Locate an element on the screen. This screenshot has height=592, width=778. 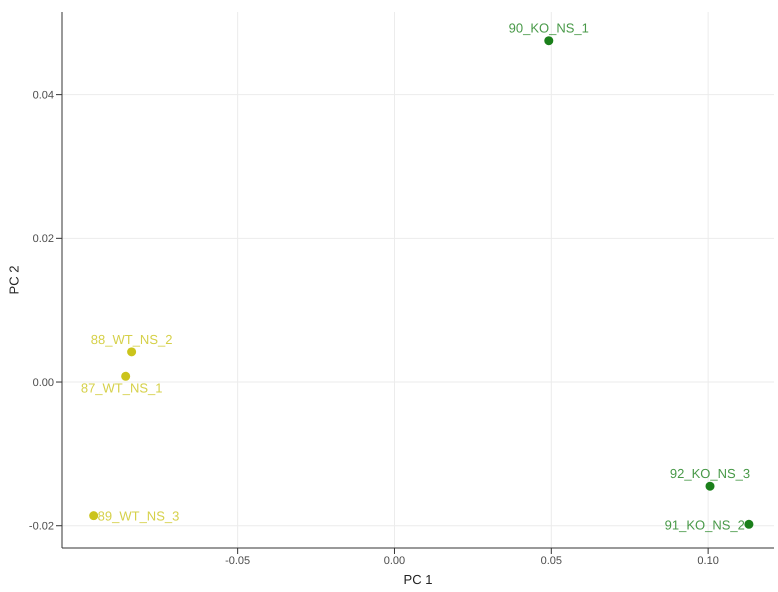
x-tick-label: 0.10 is located at coordinates (708, 560).